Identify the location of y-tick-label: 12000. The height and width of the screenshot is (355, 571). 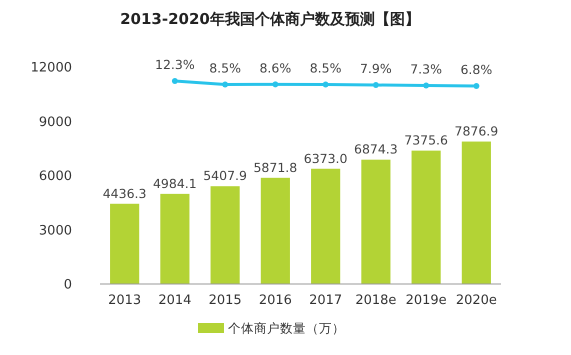
(51, 68).